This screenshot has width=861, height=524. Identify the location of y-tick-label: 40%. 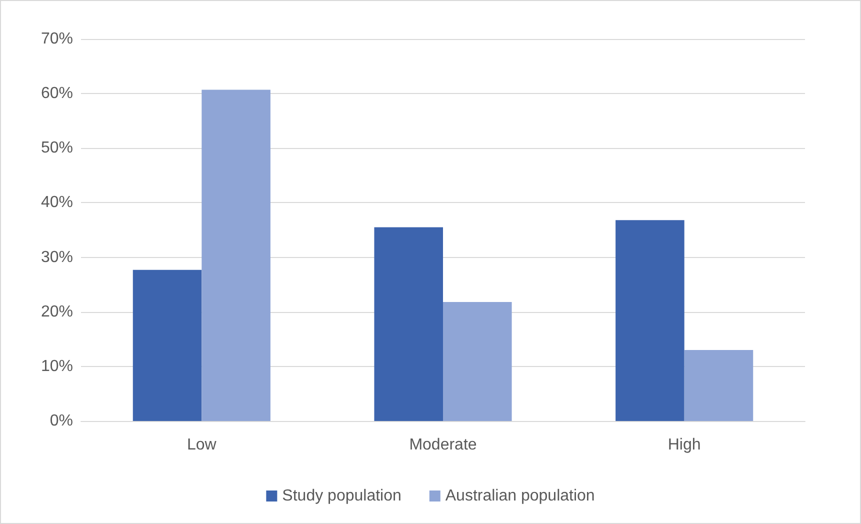
(56, 203).